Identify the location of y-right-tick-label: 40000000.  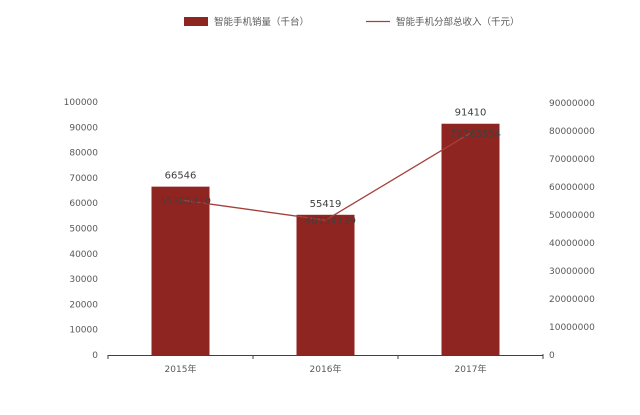
(572, 244).